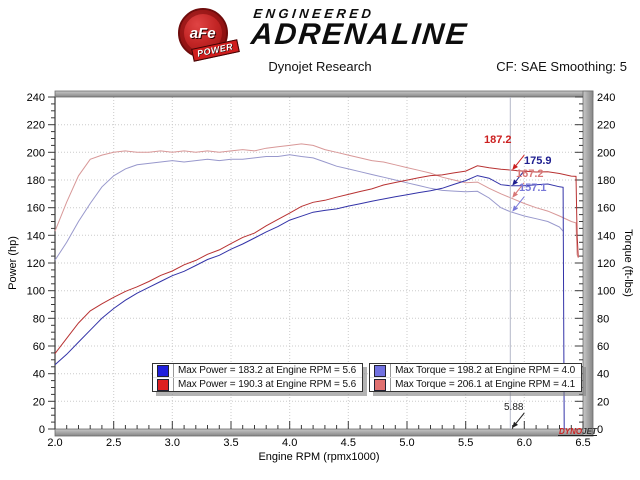  I want to click on svg-text: 3.0, so click(172, 443).